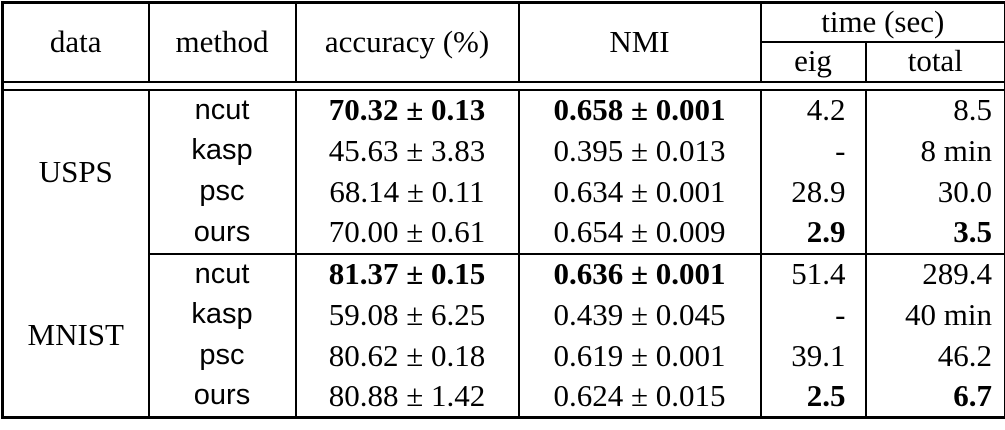  Describe the element at coordinates (407, 397) in the screenshot. I see `accuracy-cell: 80.88 ± 1.42` at that location.